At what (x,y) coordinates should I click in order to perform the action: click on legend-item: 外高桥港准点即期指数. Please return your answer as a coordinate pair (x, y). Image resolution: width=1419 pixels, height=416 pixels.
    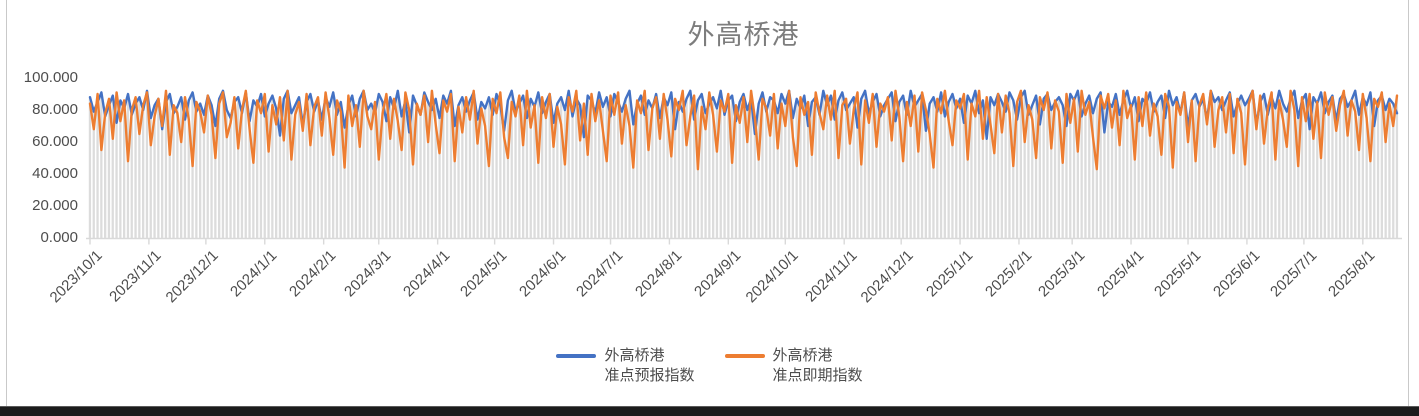
    Looking at the image, I should click on (793, 366).